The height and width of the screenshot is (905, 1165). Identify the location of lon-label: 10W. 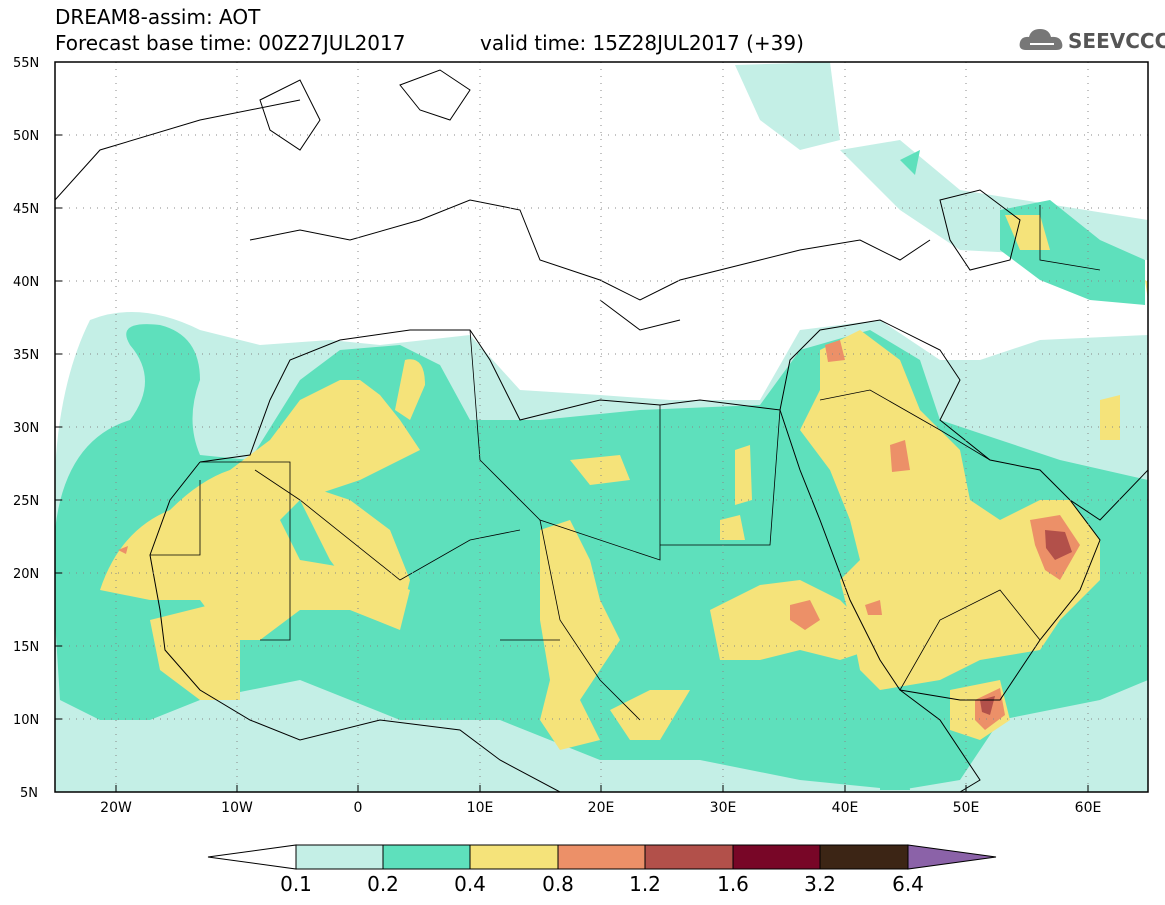
(237, 808).